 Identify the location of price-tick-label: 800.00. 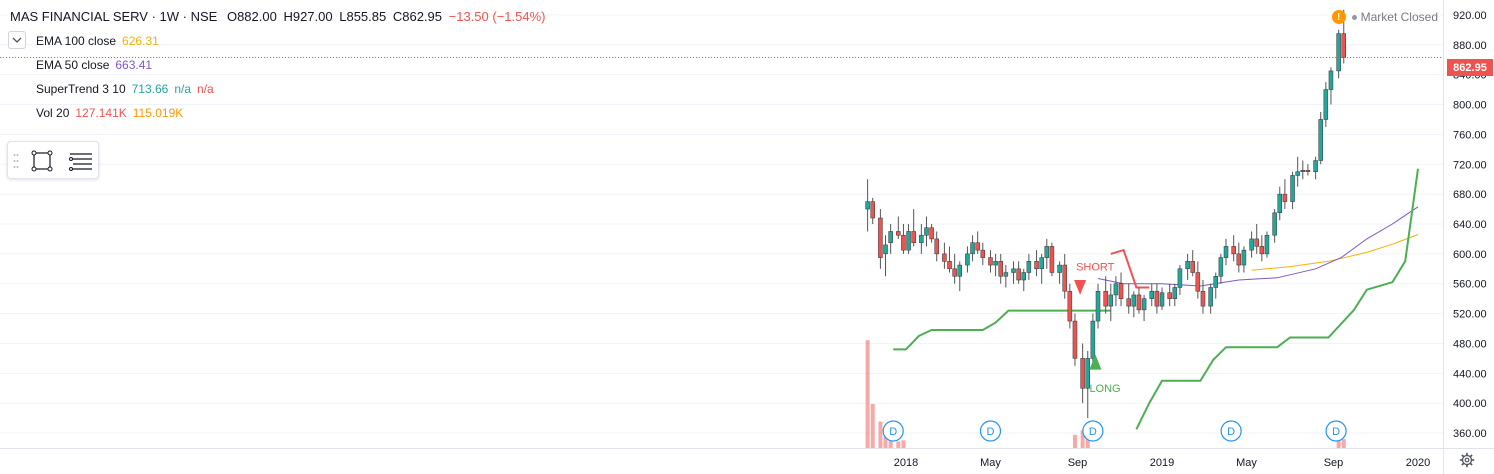
(1470, 106).